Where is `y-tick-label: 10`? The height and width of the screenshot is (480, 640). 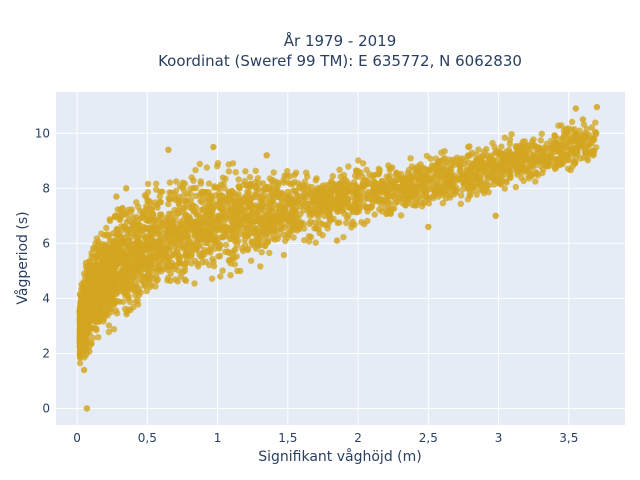 y-tick-label: 10 is located at coordinates (42, 133).